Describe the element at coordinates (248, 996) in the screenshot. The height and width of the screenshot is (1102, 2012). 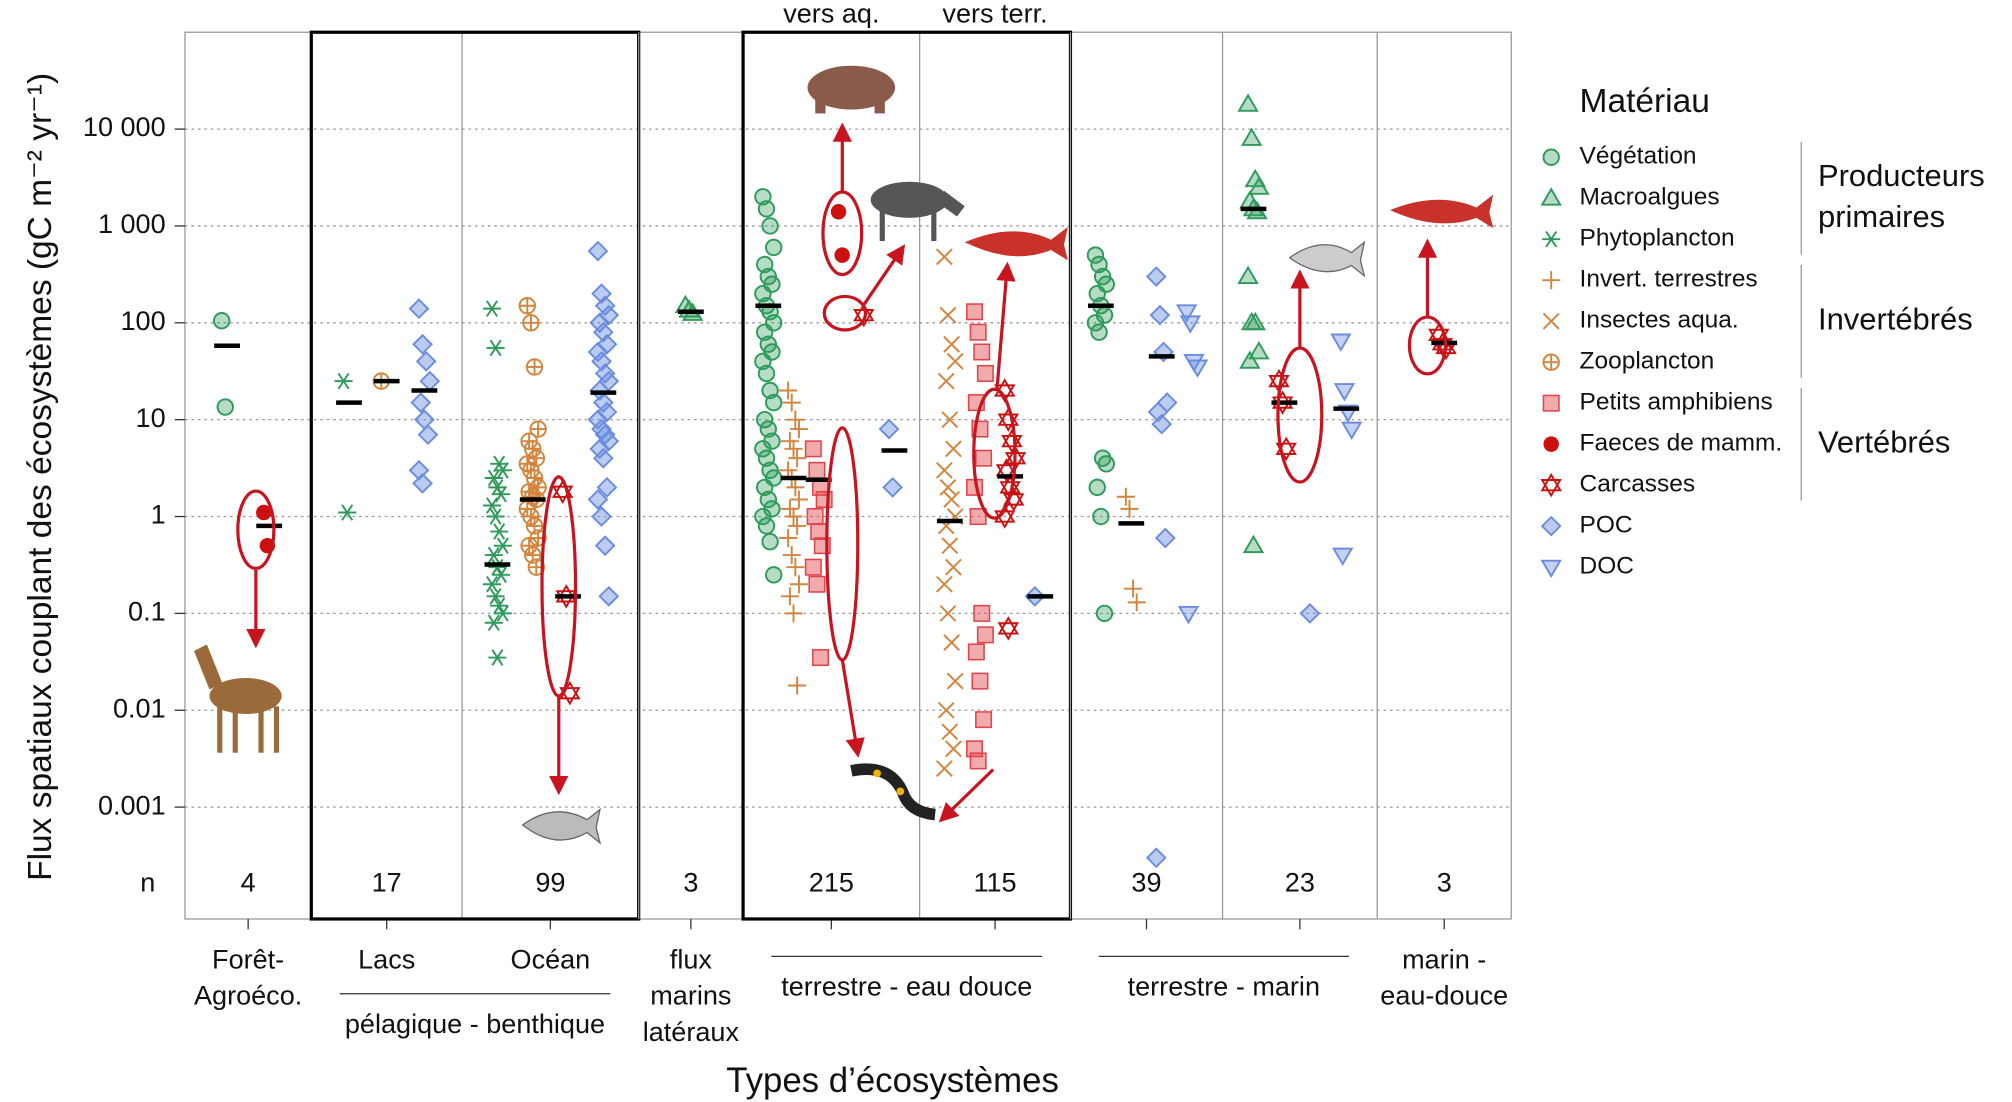
I see `x-group-label: Agroéco.` at that location.